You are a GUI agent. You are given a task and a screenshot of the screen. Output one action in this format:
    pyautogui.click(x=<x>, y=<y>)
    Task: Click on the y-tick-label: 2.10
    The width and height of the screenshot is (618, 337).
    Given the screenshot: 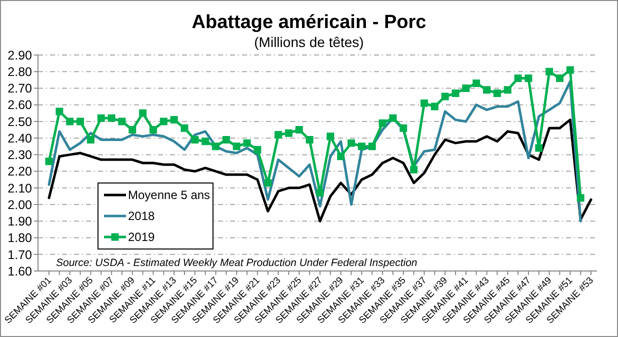 What is the action you would take?
    pyautogui.click(x=20, y=188)
    